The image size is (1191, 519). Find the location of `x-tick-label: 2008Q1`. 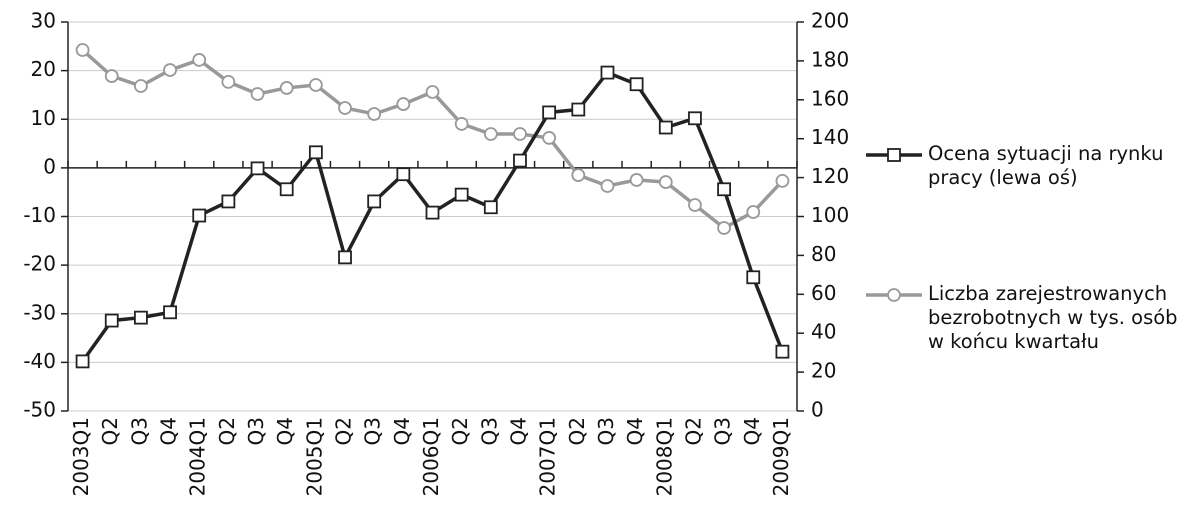

x-tick-label: 2008Q1 is located at coordinates (664, 456).